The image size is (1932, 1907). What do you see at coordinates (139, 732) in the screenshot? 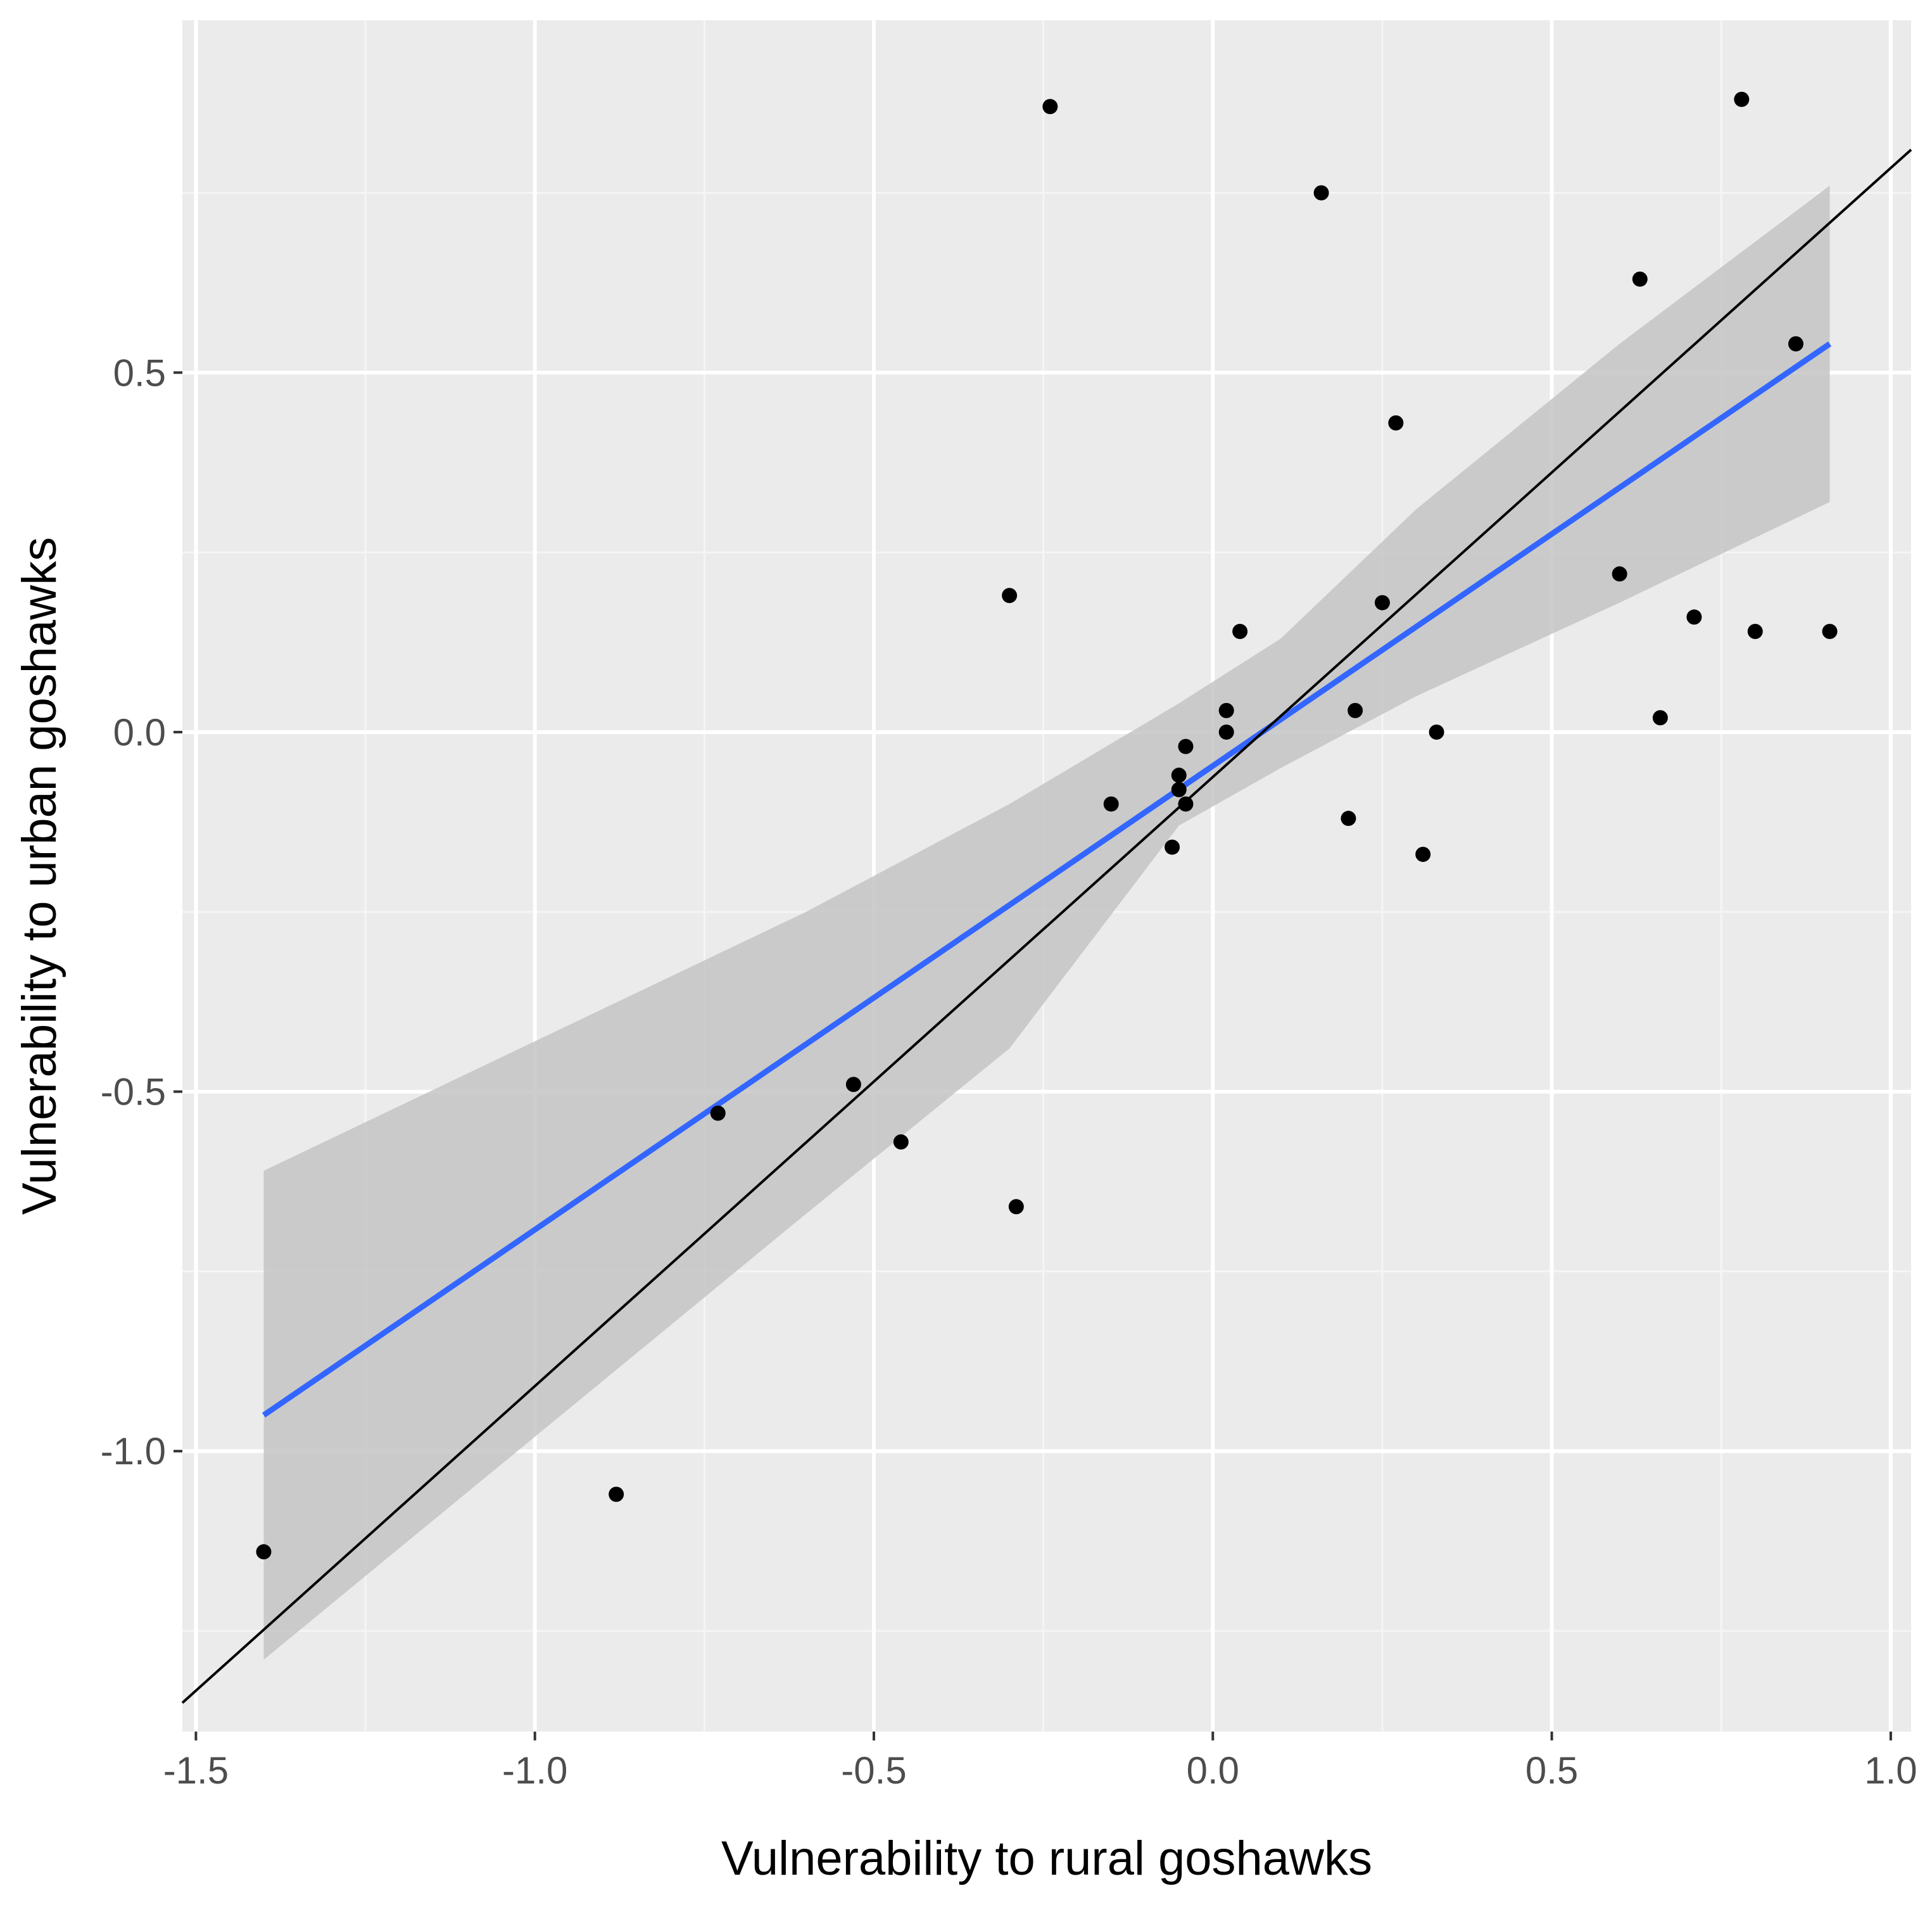
I see `y-tick-label: 0.0` at bounding box center [139, 732].